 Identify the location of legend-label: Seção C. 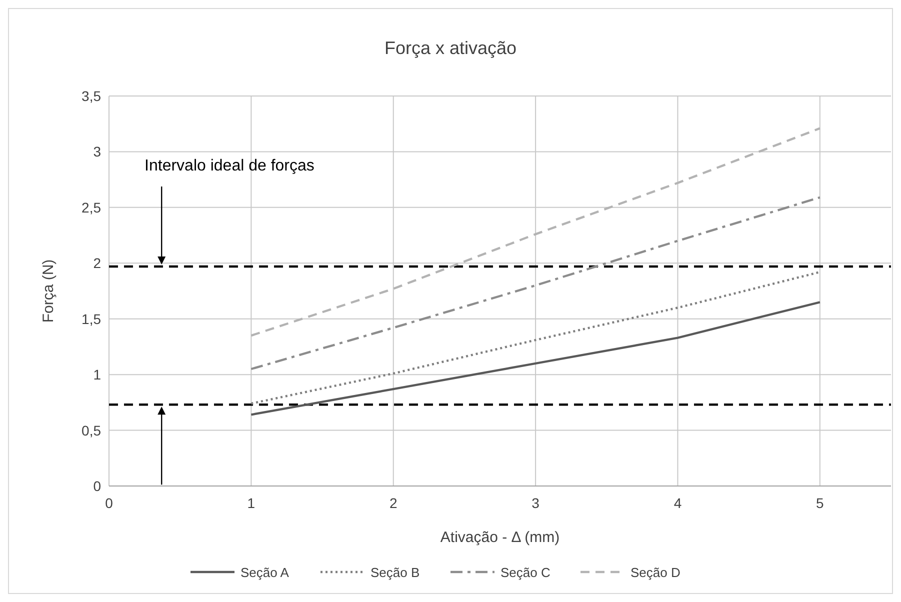
(525, 572).